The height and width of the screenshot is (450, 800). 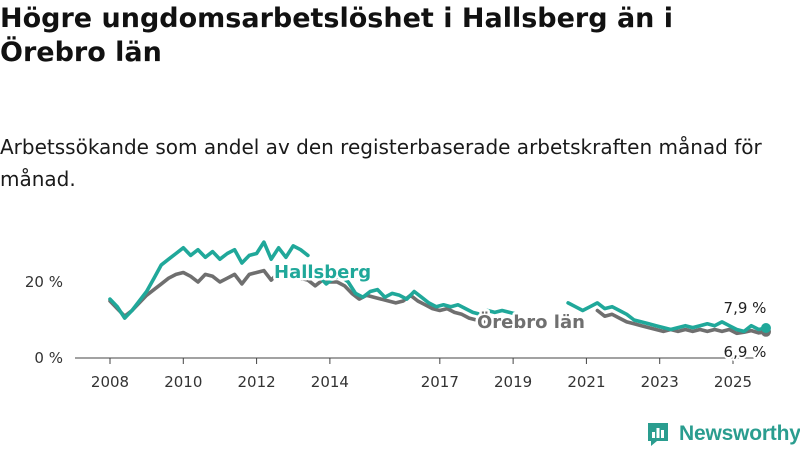 I want to click on x-tick-label: 2014, so click(x=330, y=382).